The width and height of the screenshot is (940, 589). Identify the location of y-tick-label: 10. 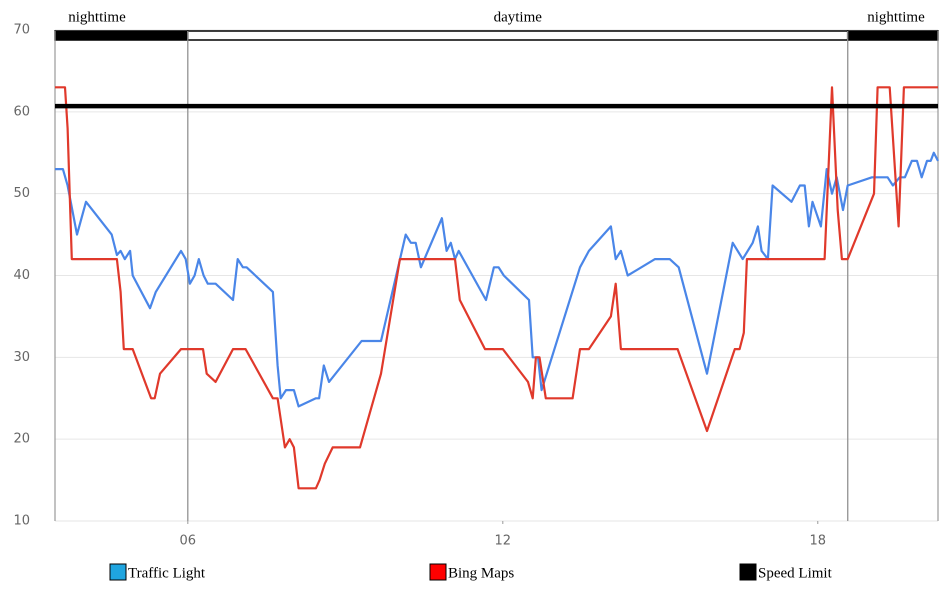
(21, 521).